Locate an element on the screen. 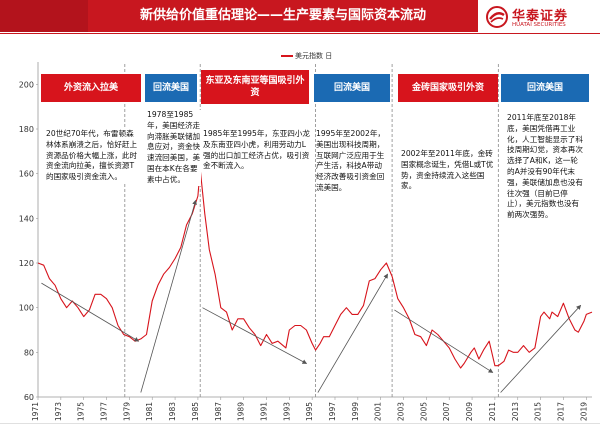 This screenshot has height=447, width=600. banner-latam-inflow: 外资流入拉美 is located at coordinates (91, 88).